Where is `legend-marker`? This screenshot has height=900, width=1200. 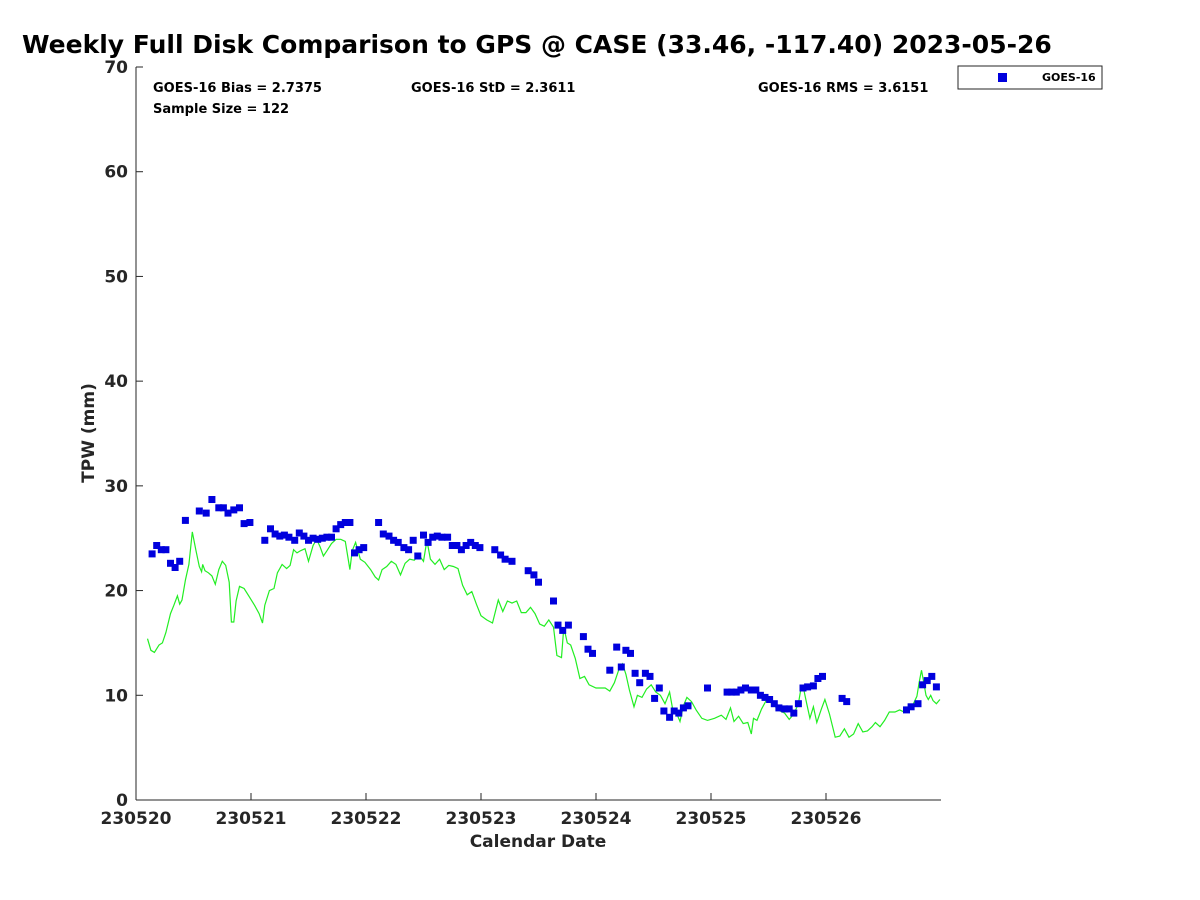
legend-marker is located at coordinates (1002, 77).